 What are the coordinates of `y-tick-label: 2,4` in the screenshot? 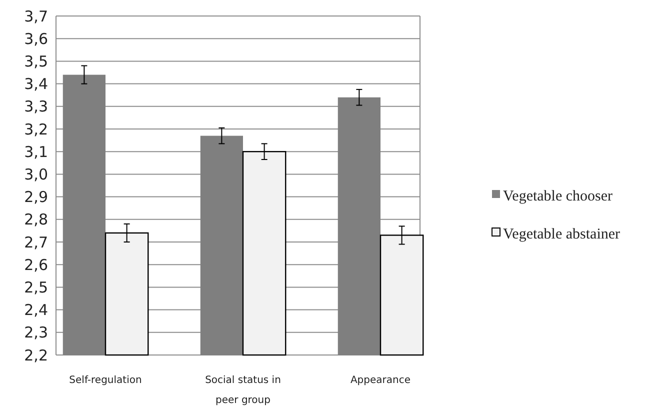 It's located at (36, 310).